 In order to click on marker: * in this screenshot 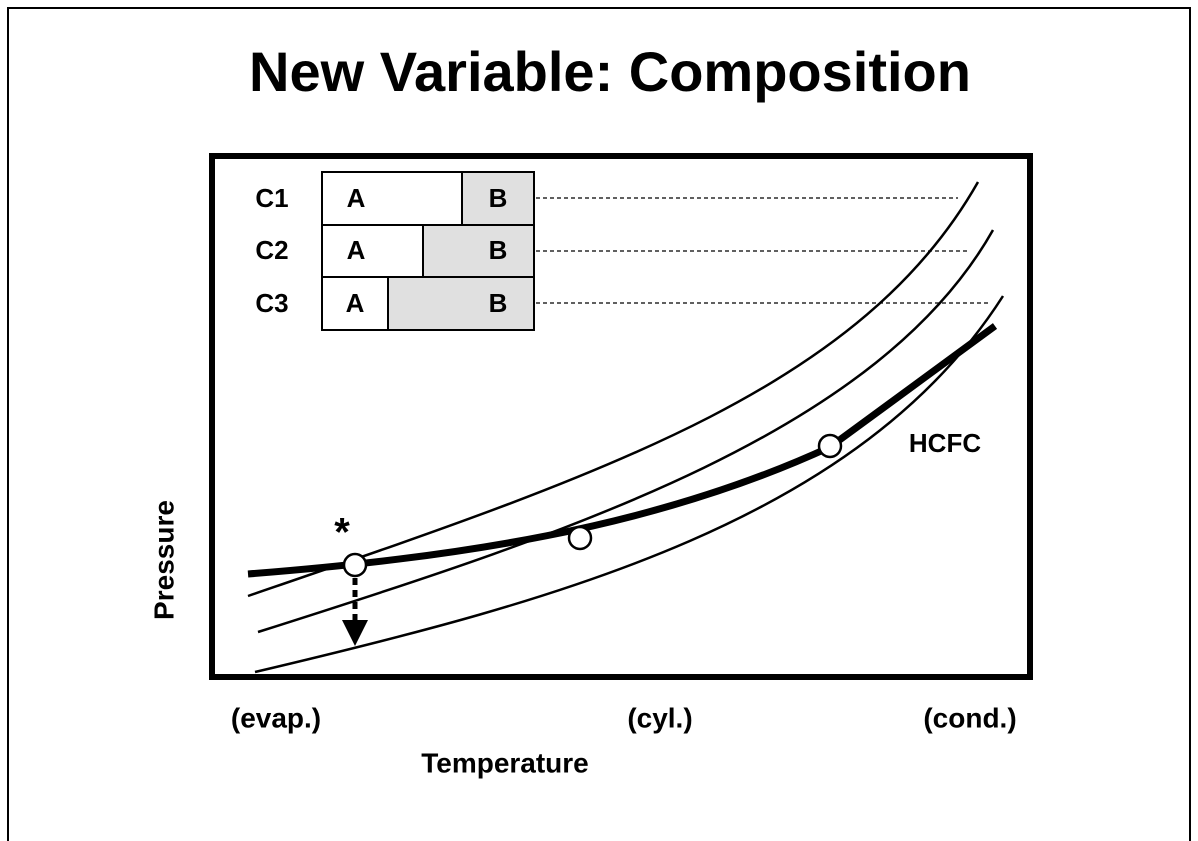, I will do `click(342, 533)`.